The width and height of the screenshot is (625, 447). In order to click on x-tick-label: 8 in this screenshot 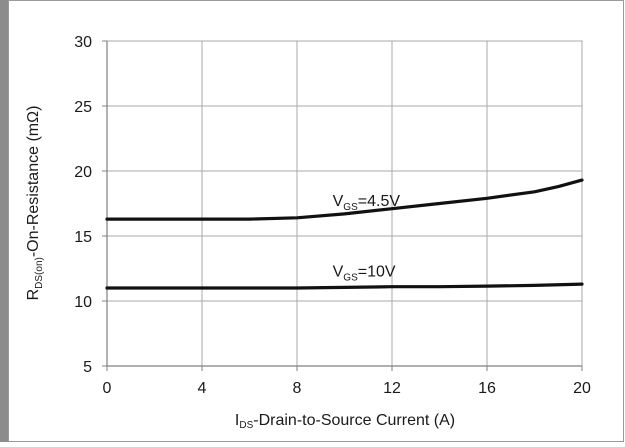, I will do `click(297, 388)`.